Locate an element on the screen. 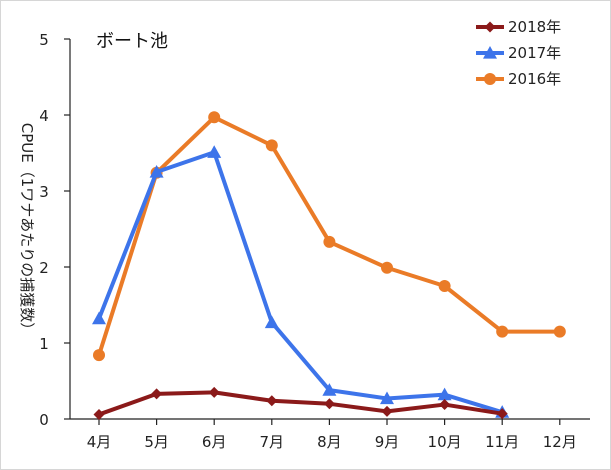  y-tick-label: 3 is located at coordinates (44, 192).